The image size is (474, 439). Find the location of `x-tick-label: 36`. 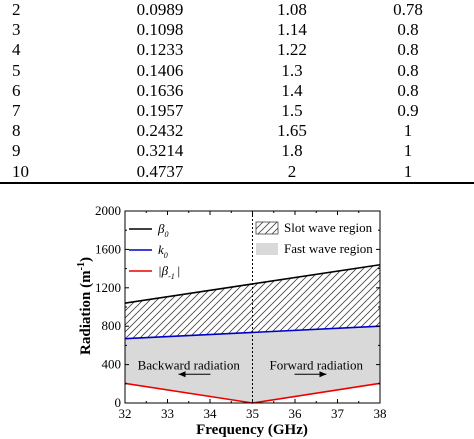

x-tick-label: 36 is located at coordinates (296, 413).